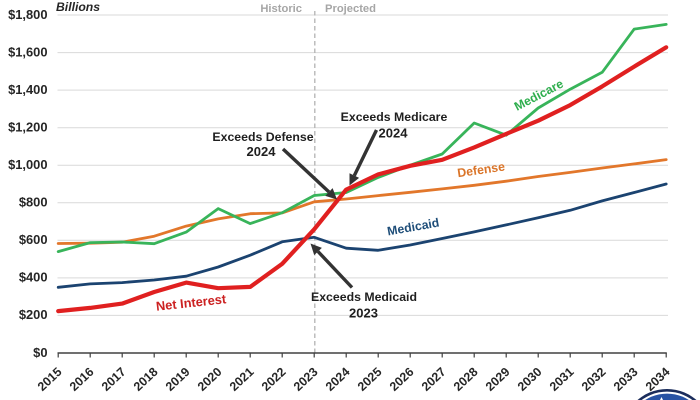  What do you see at coordinates (262, 137) in the screenshot?
I see `svg-text: Exceeds Defense` at bounding box center [262, 137].